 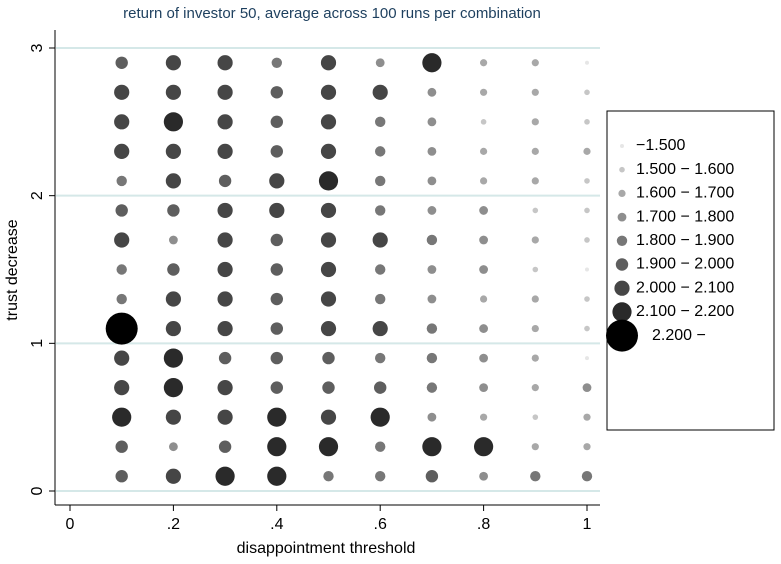 I want to click on x-tick-label: .8, so click(x=483, y=524).